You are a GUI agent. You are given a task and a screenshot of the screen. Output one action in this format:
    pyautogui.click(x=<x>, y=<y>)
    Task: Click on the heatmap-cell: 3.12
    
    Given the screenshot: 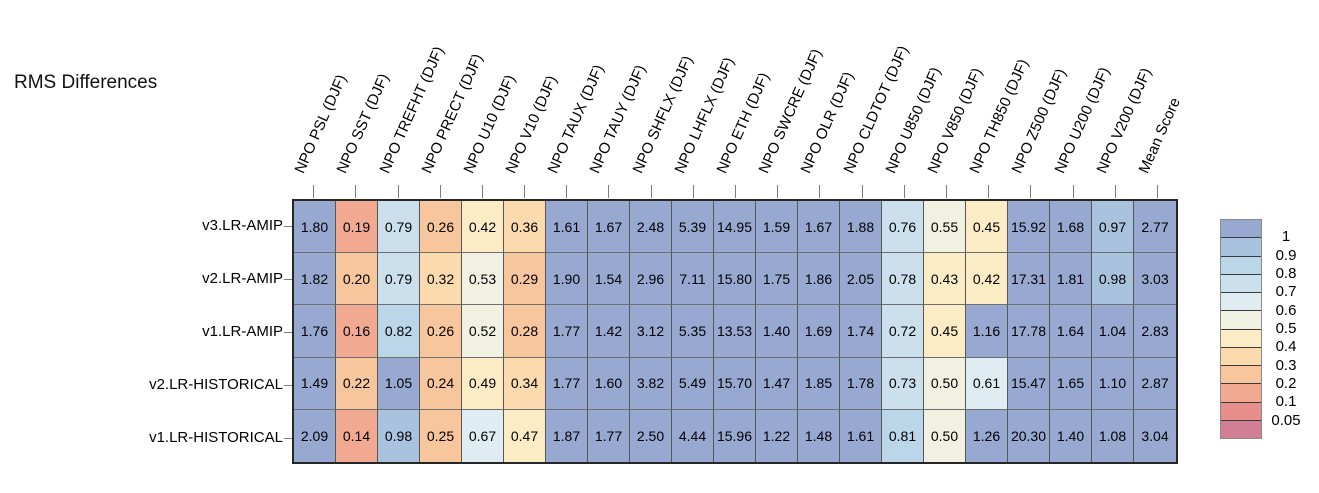 What is the action you would take?
    pyautogui.click(x=651, y=331)
    